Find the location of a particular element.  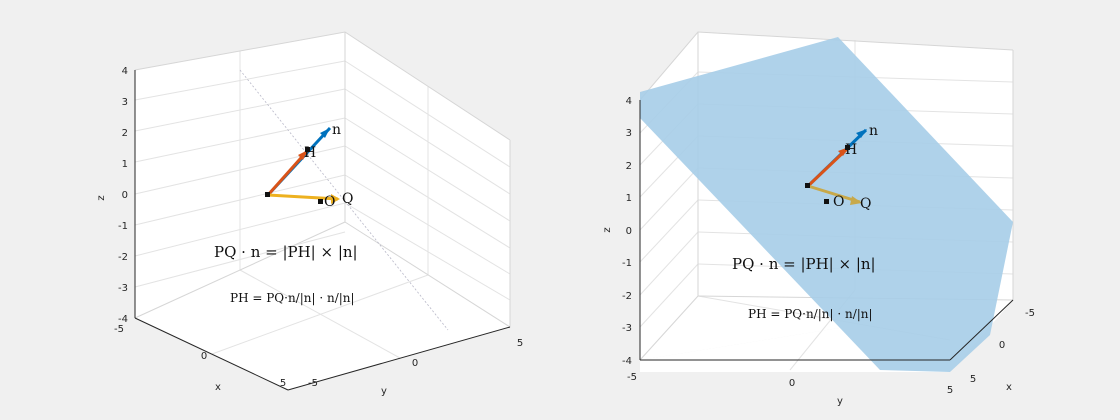

left-label-q: Q is located at coordinates (347, 199).